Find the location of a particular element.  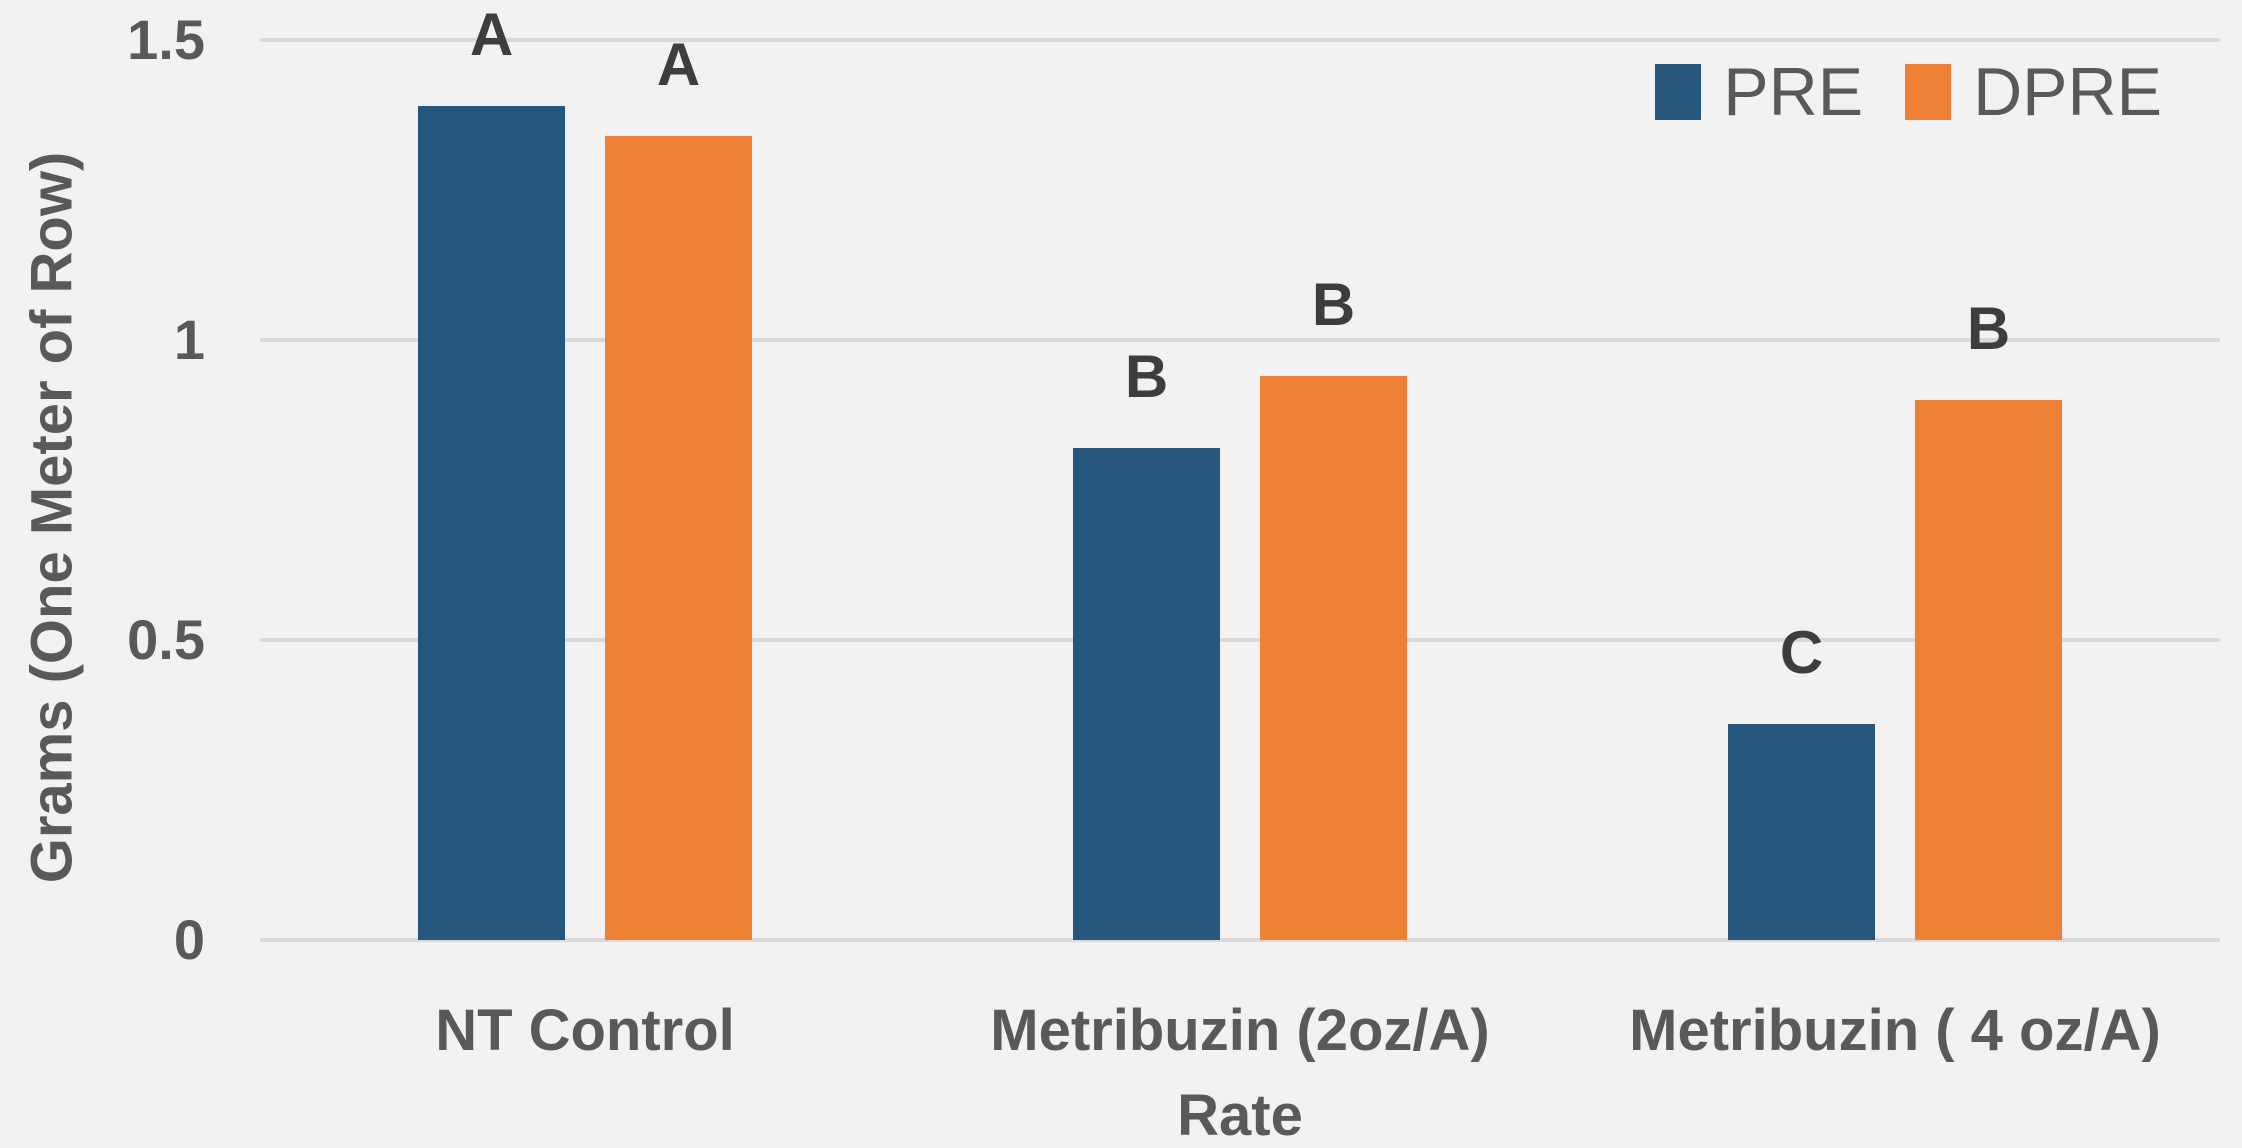

bar-label-pre-metribuzin-2oz-a: B is located at coordinates (1146, 376).